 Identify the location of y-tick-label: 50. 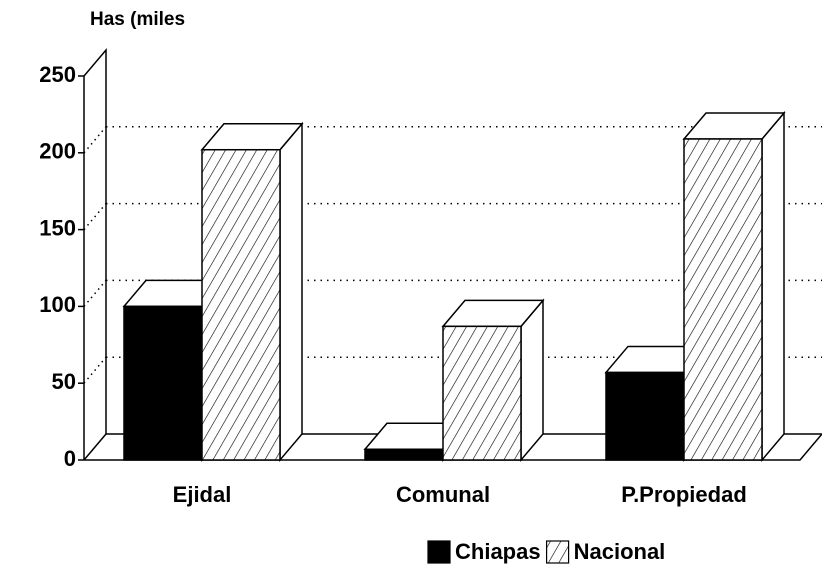
(64, 381).